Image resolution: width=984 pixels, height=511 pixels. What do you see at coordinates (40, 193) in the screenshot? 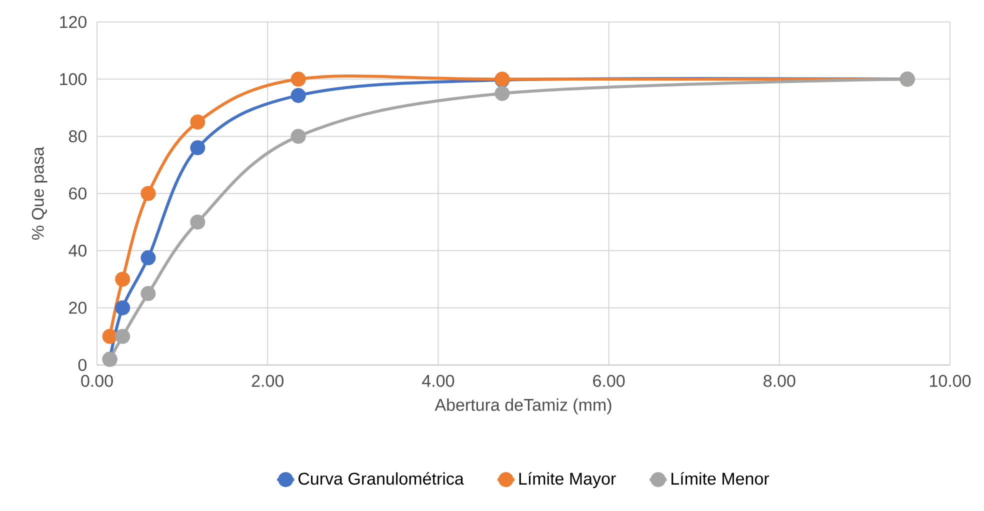
I see `y-axis-title: % Que pasa` at bounding box center [40, 193].